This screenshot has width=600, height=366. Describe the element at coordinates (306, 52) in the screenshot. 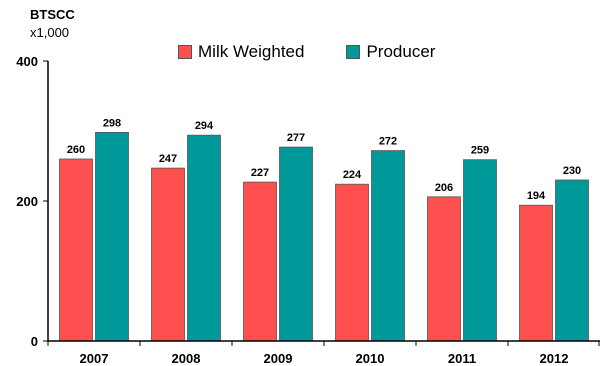

I see `legend: Milk Weighted Producer` at that location.